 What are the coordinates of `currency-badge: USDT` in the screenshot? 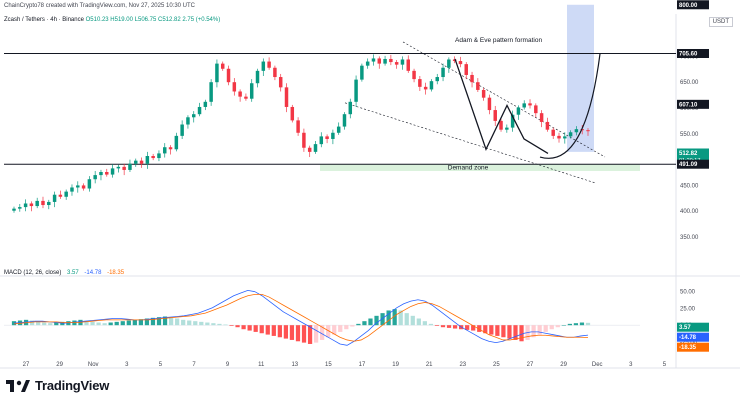 It's located at (720, 22).